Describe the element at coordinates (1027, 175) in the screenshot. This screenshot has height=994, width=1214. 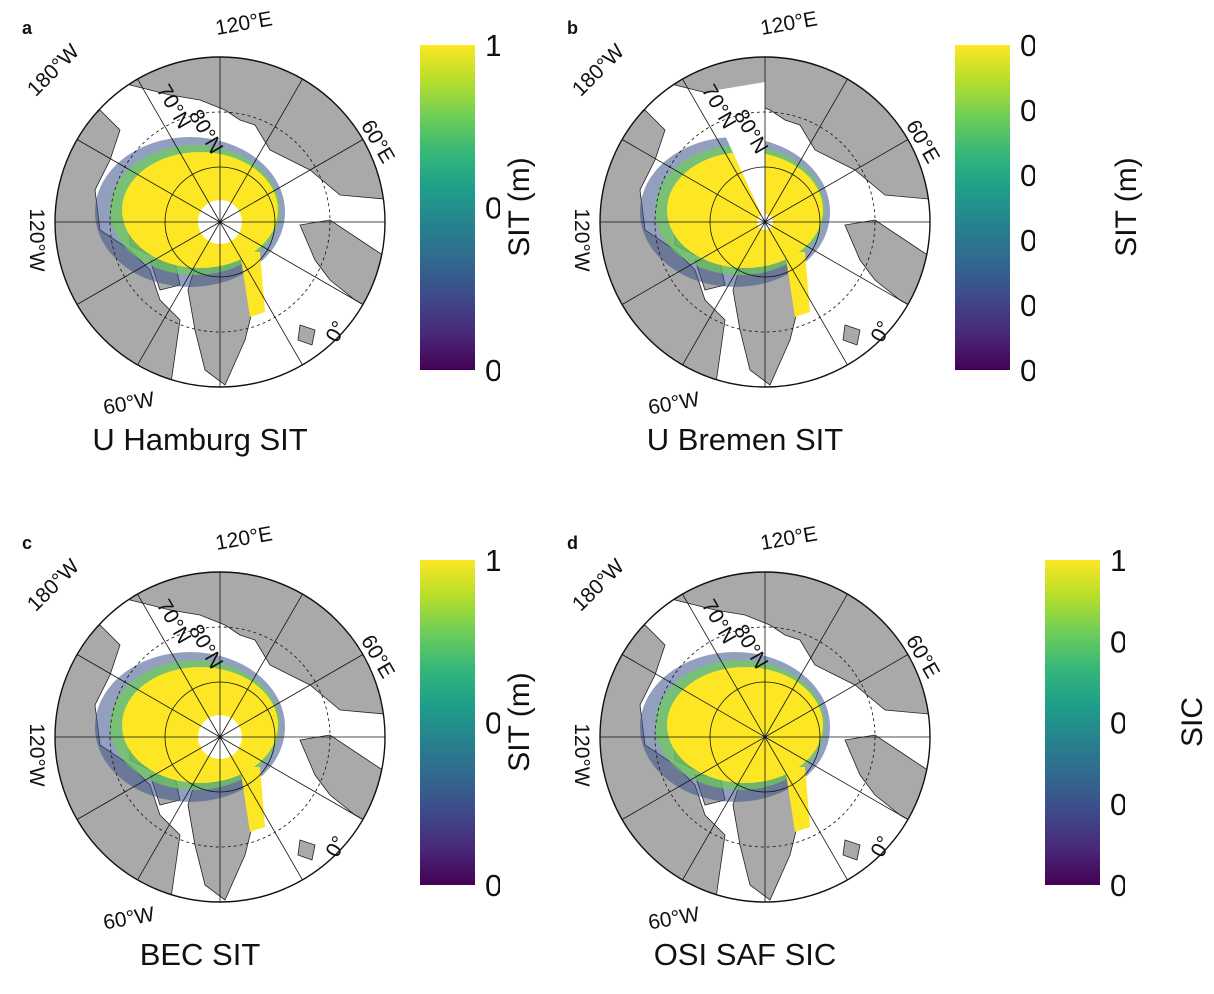
I see `colorbar-tick-label: 0.3` at that location.